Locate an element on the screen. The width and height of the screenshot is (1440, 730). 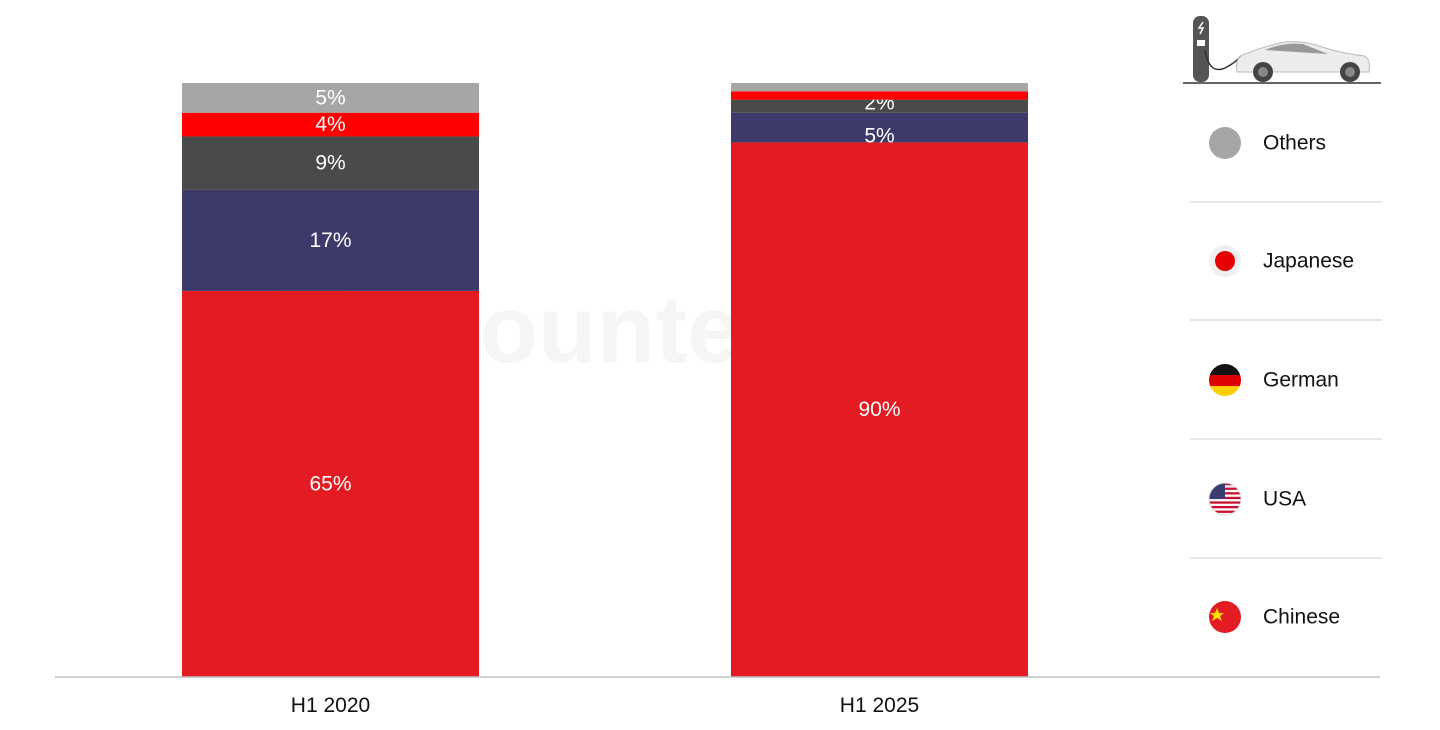
gray-circle-icon is located at coordinates (1225, 143).